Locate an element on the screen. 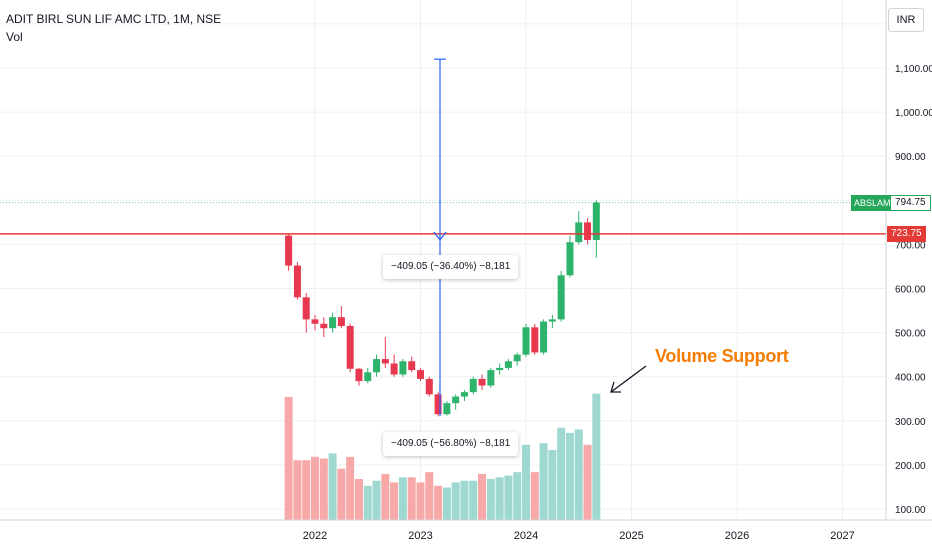 This screenshot has height=550, width=932. price-tick-label: 600.00 is located at coordinates (910, 290).